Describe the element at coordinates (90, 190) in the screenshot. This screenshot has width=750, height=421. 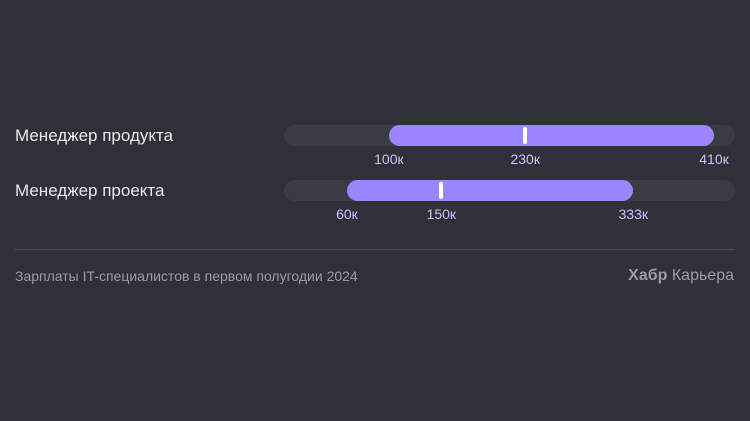
I see `row-label: Менеджер проекта` at that location.